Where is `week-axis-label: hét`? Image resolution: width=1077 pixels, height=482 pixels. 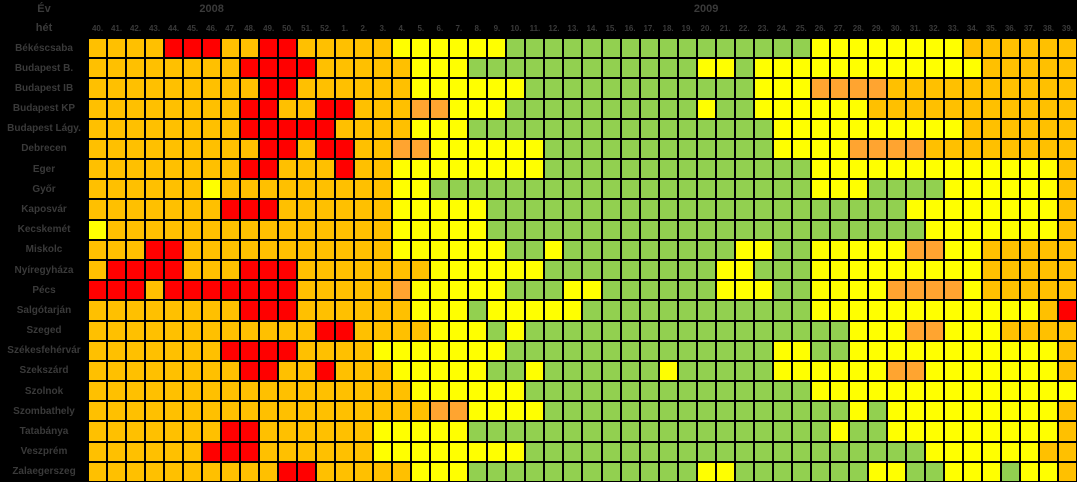 week-axis-label: hét is located at coordinates (44, 28).